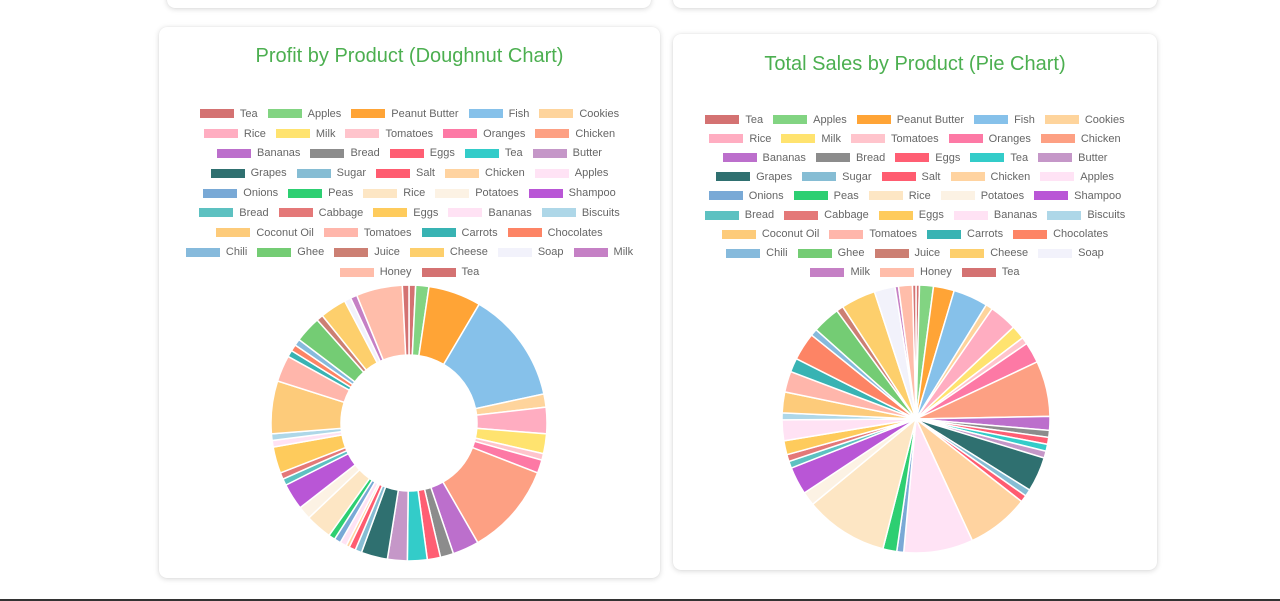 This screenshot has height=601, width=1280. I want to click on legend-label: Milk, so click(325, 133).